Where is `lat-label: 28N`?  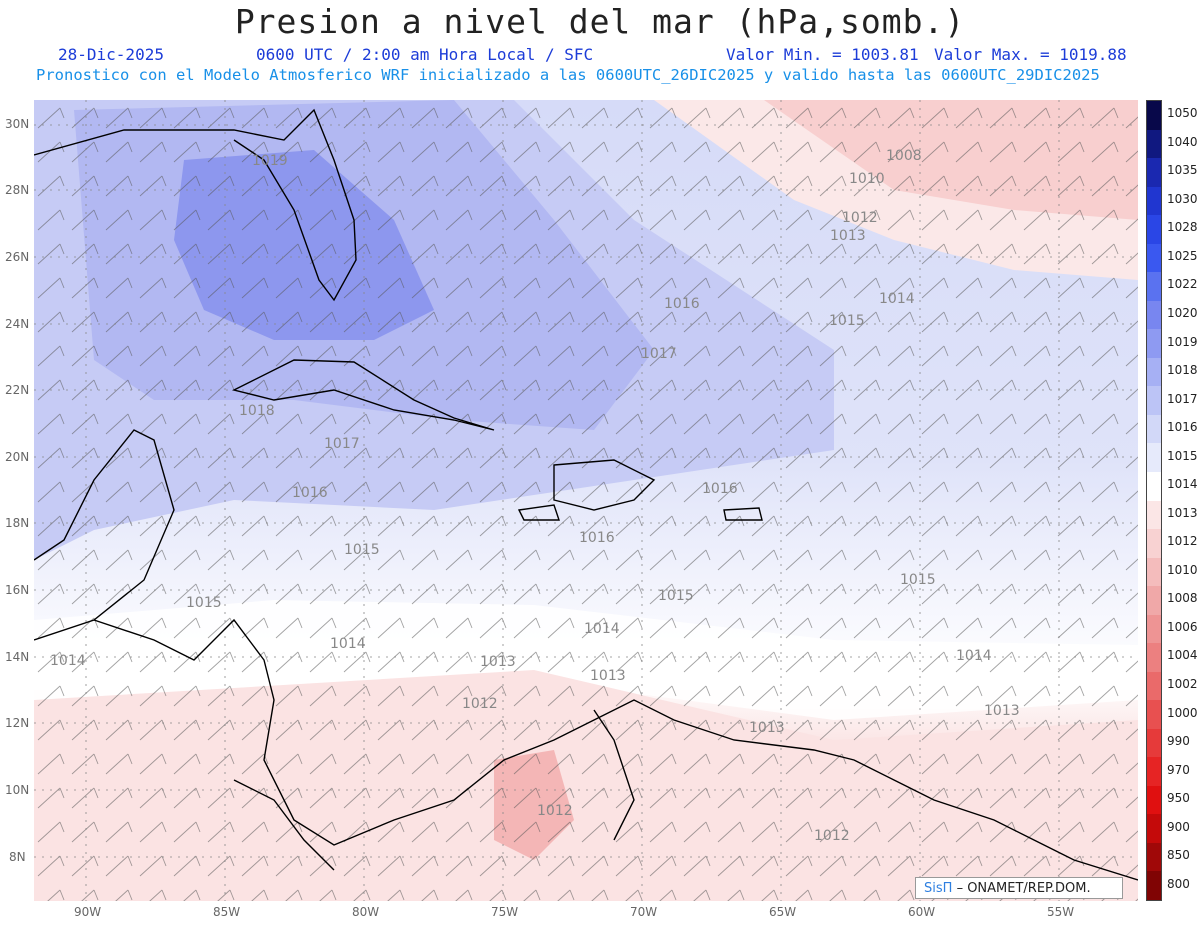
lat-label: 28N is located at coordinates (17, 190).